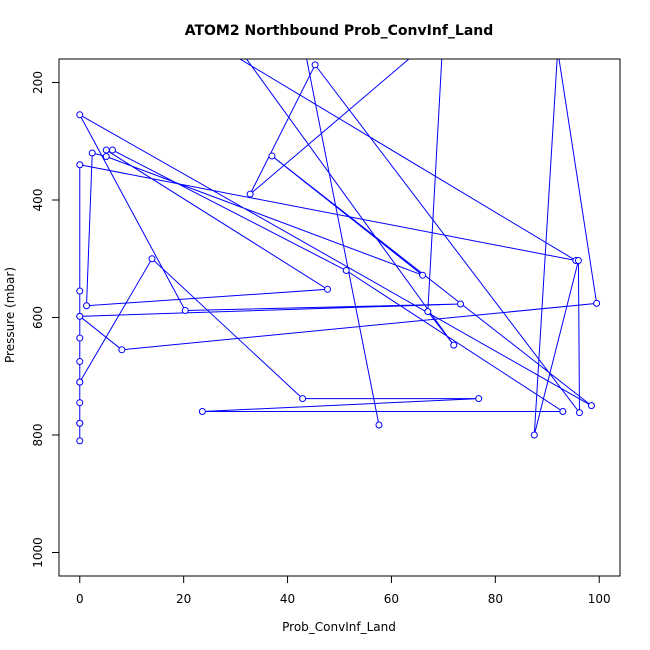 The height and width of the screenshot is (650, 650). Describe the element at coordinates (80, 599) in the screenshot. I see `x-tick-label: 0` at that location.